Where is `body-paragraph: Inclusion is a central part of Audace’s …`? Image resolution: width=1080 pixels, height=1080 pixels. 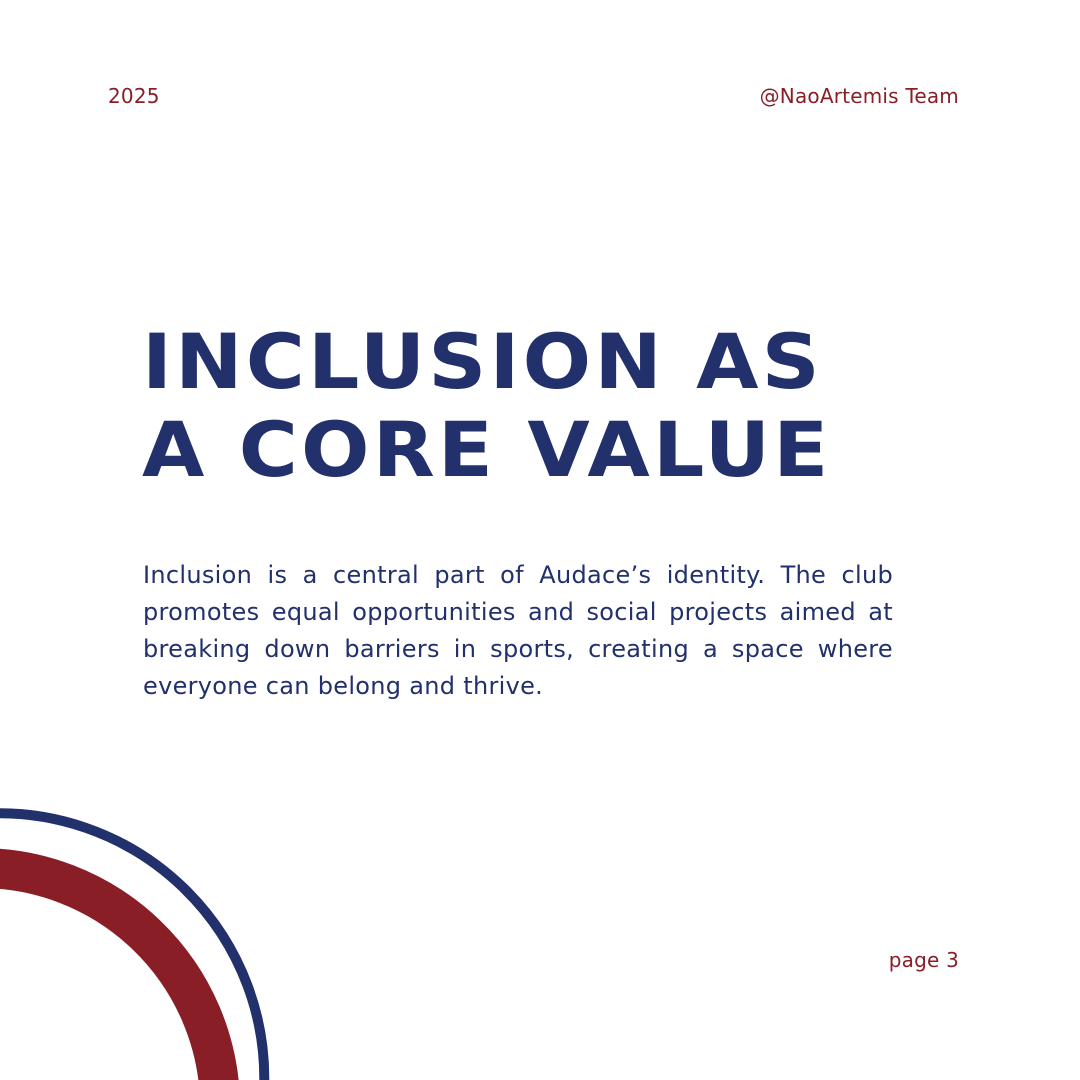 body-paragraph: Inclusion is a central part of Audace’s … is located at coordinates (518, 630).